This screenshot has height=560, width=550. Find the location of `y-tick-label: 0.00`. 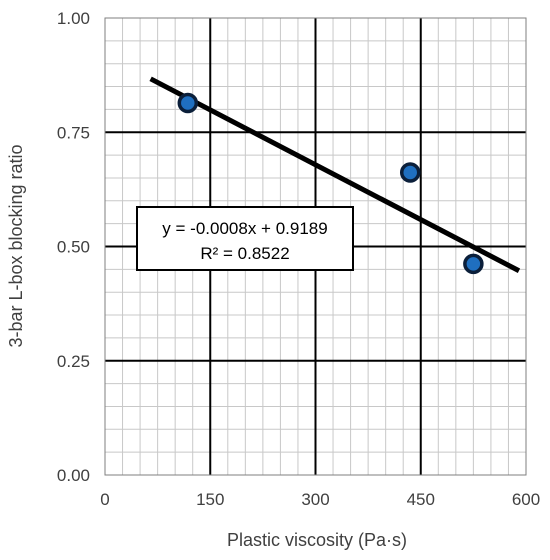

y-tick-label: 0.00 is located at coordinates (73, 475).